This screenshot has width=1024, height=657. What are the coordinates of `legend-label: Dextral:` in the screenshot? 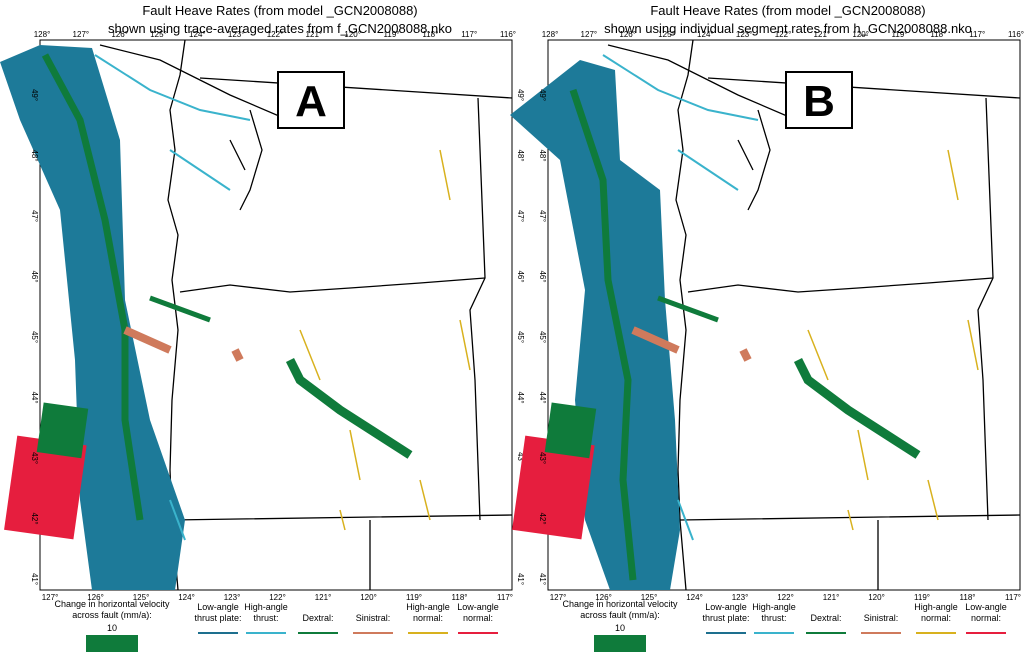 It's located at (825, 618).